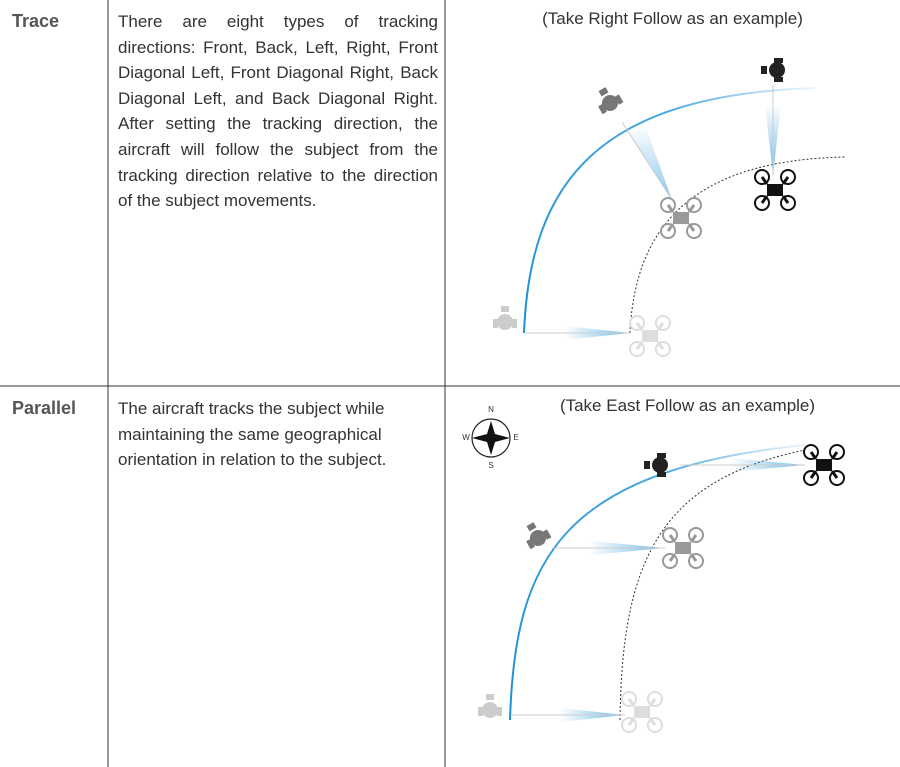 This screenshot has height=767, width=900. I want to click on compass-e: E, so click(515, 437).